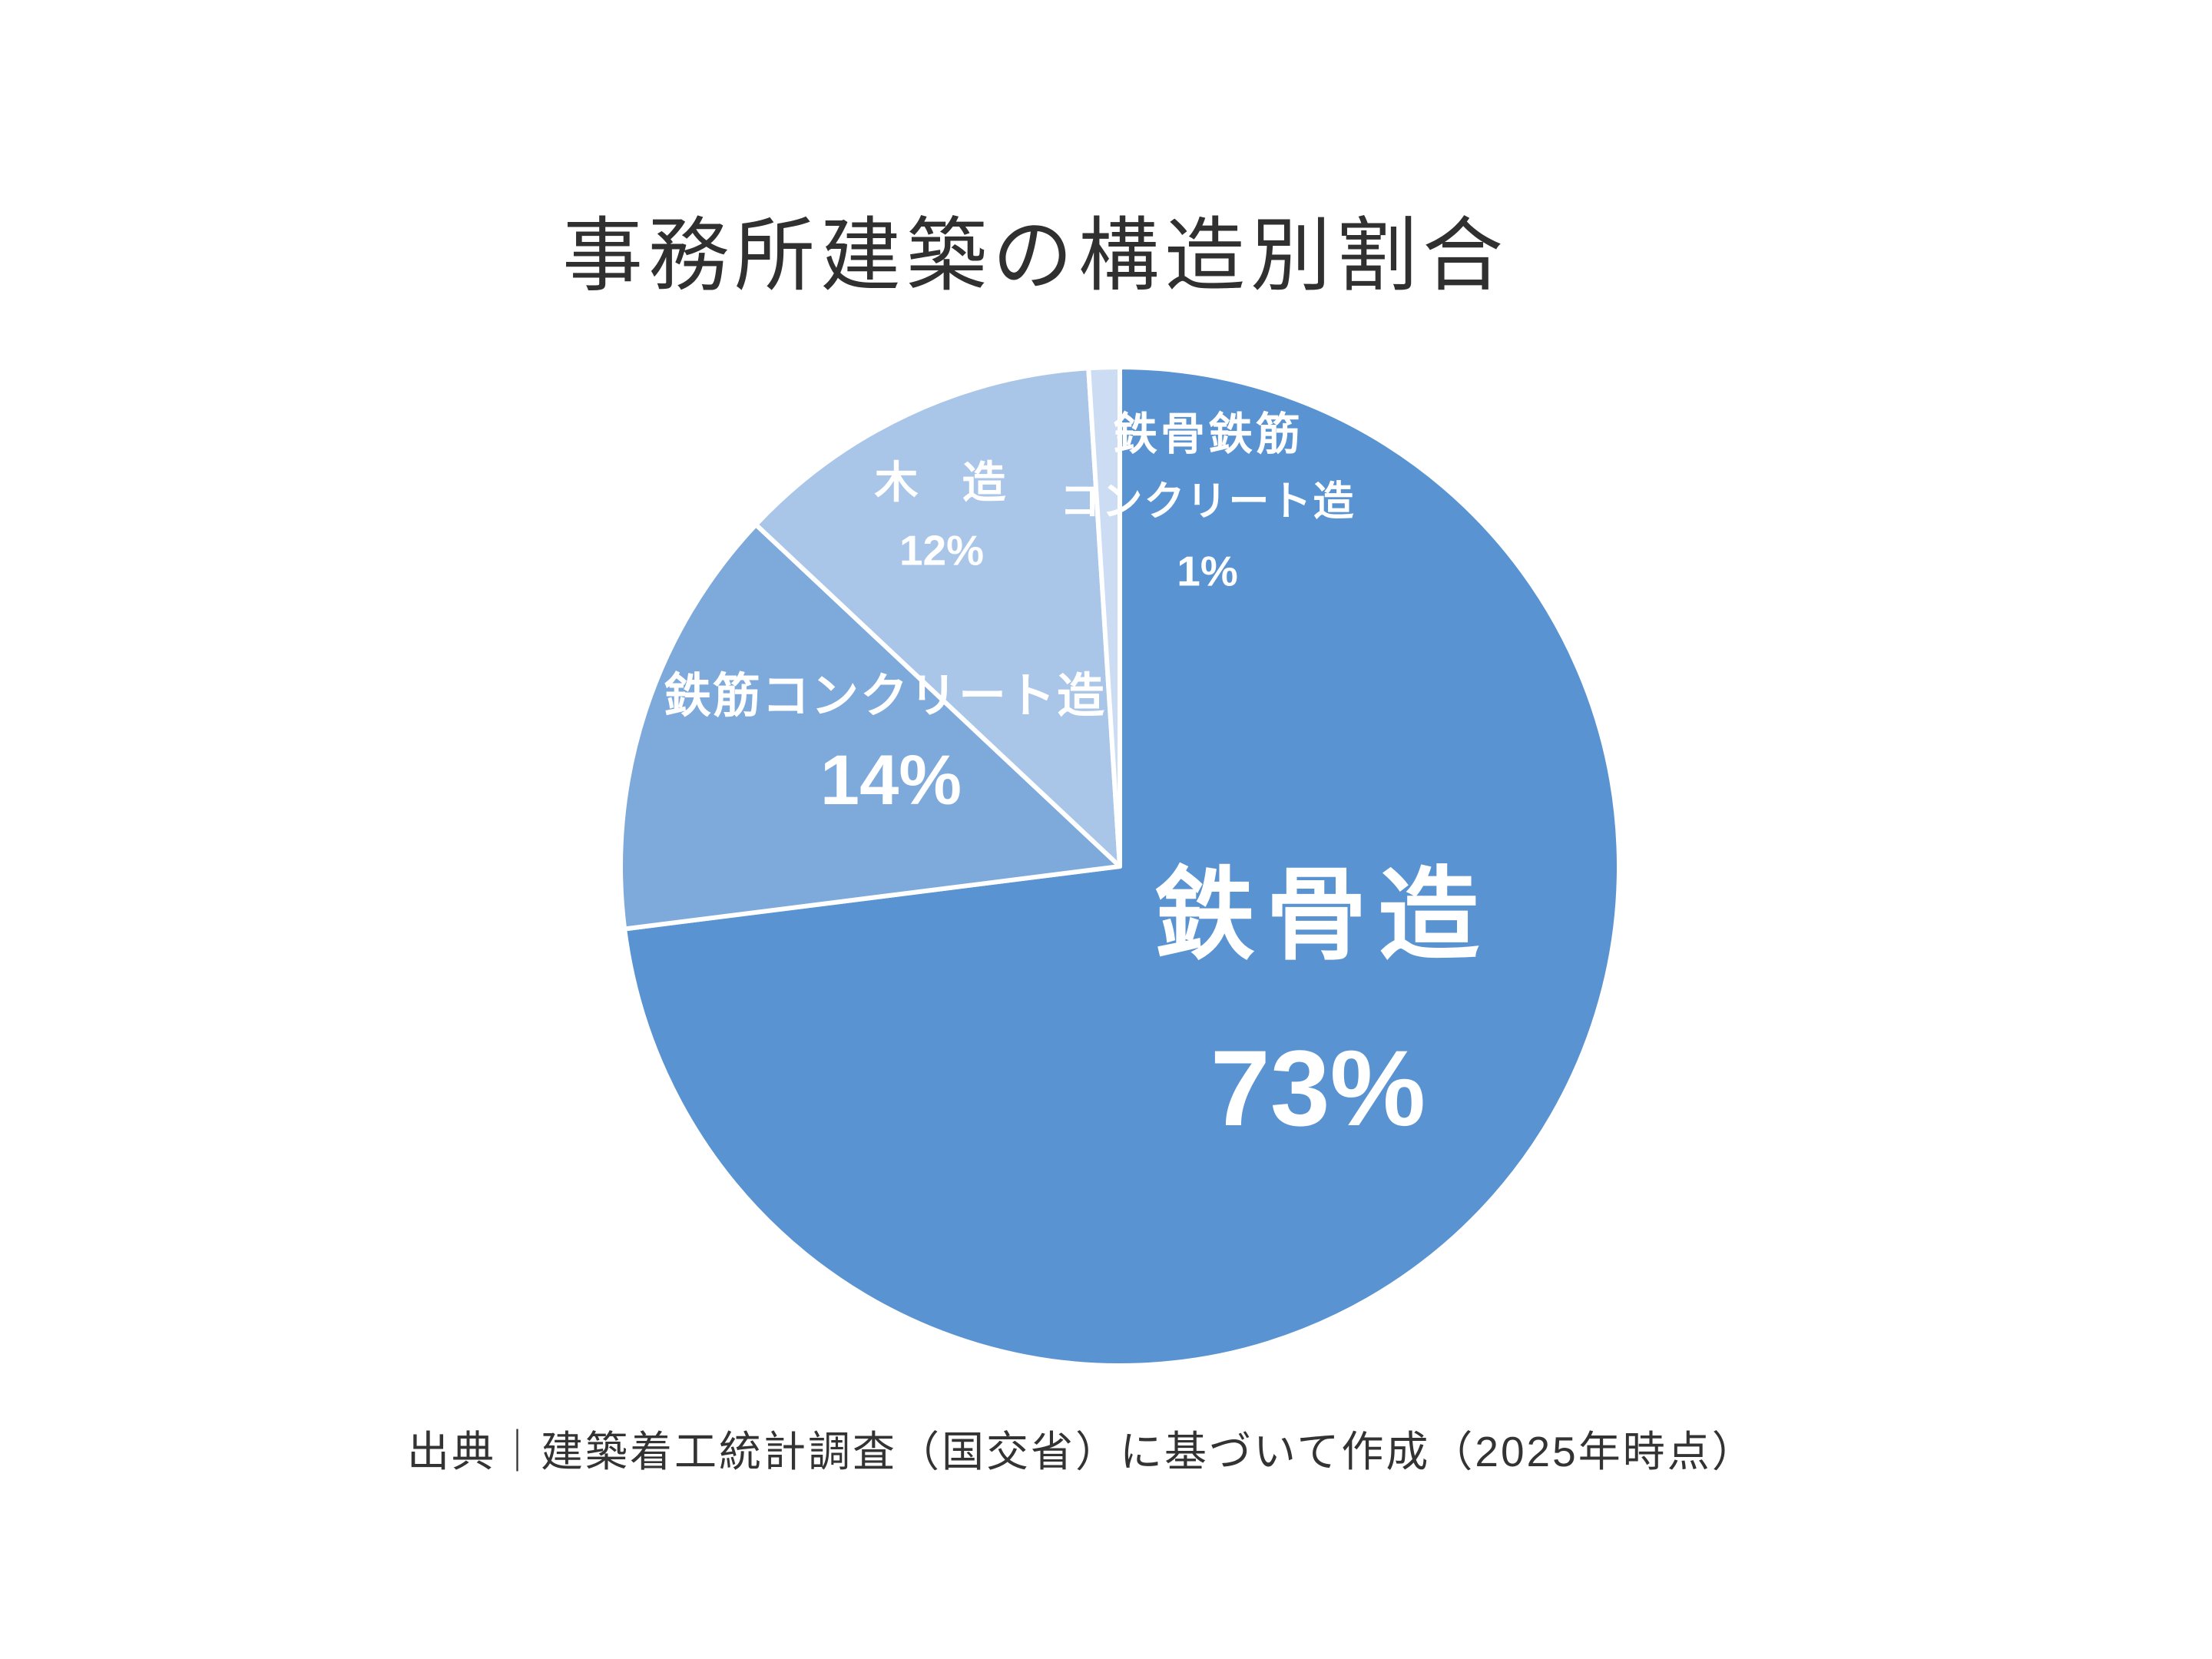 This screenshot has width=2212, height=1659. Describe the element at coordinates (1207, 571) in the screenshot. I see `slice-value-steel-reinforced-concrete: 1%` at that location.